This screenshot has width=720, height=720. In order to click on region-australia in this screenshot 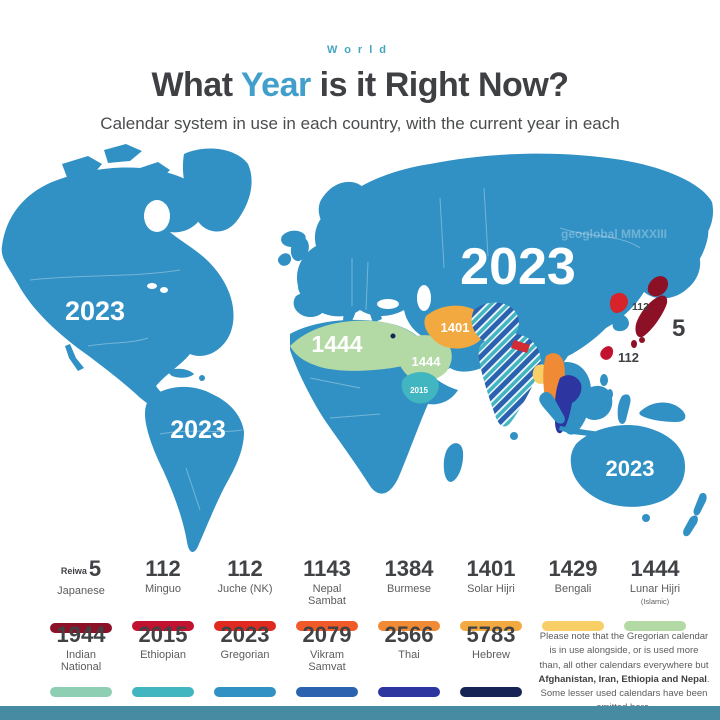, I will do `click(628, 465)`.